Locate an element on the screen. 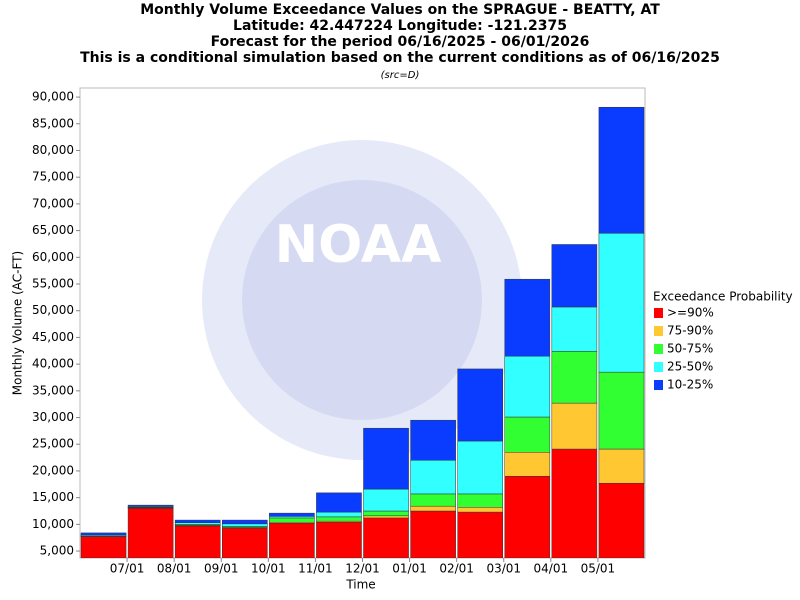 This screenshot has height=600, width=800. source-note: (src=D) is located at coordinates (400, 75).